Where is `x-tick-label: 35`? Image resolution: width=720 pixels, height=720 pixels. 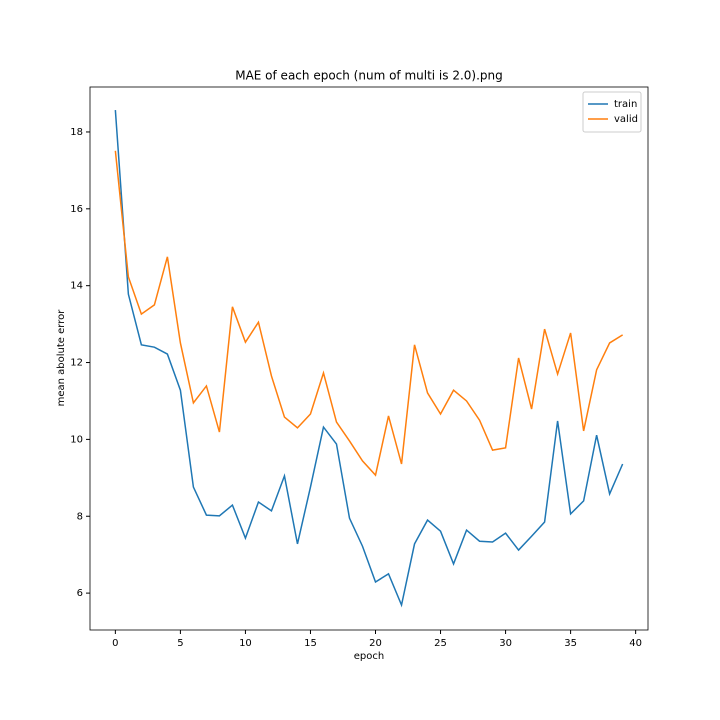
x-tick-label: 35 is located at coordinates (570, 643).